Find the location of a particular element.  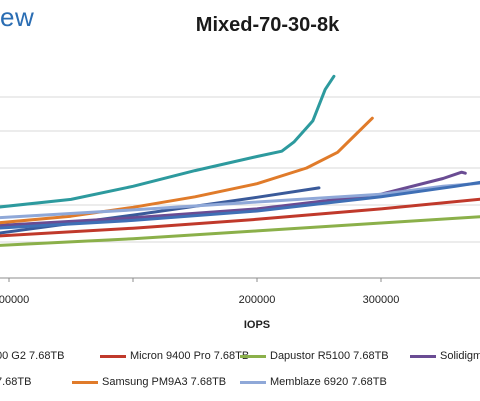

x-axis-label: IOPS is located at coordinates (257, 325).